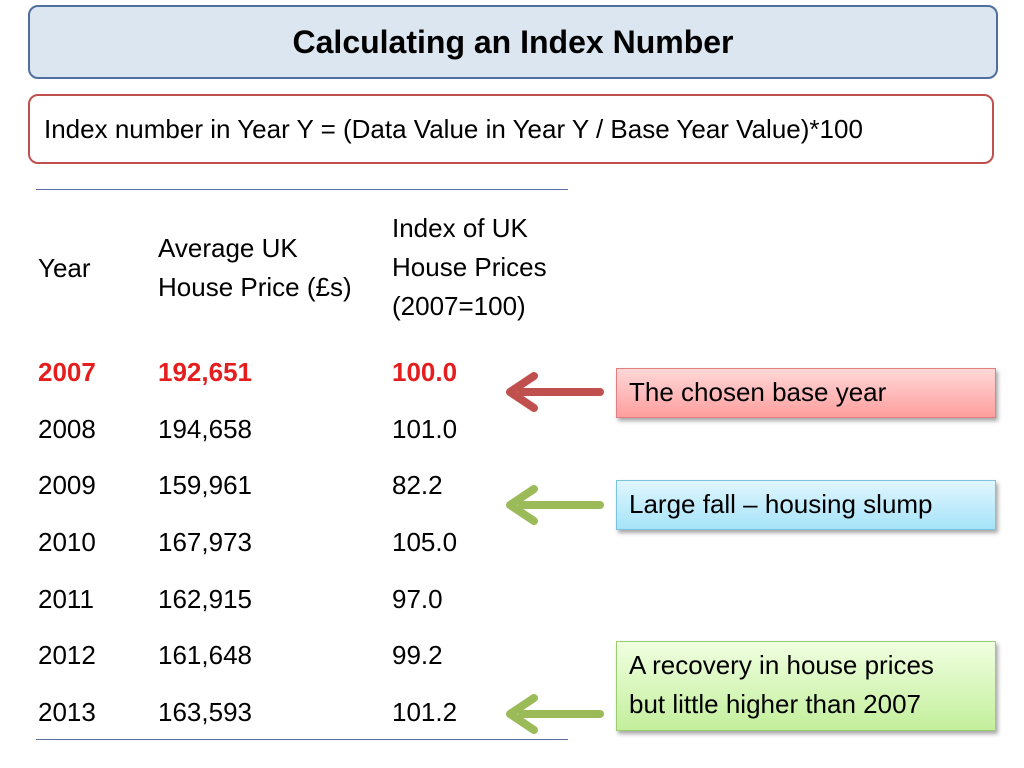 The width and height of the screenshot is (1024, 768). I want to click on cell-index: 101.0, so click(425, 429).